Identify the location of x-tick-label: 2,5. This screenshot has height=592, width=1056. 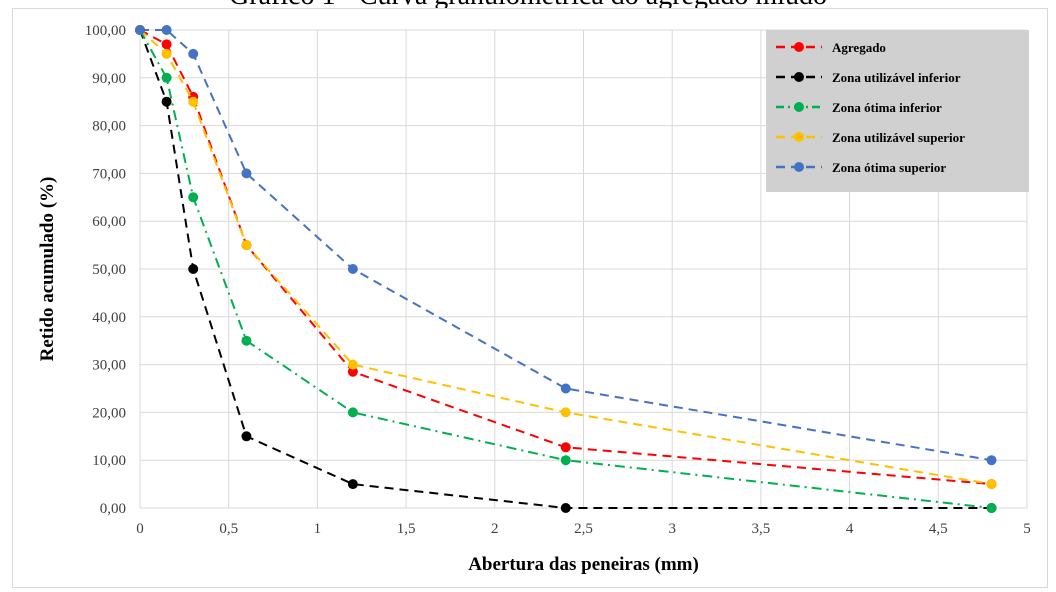
(583, 529).